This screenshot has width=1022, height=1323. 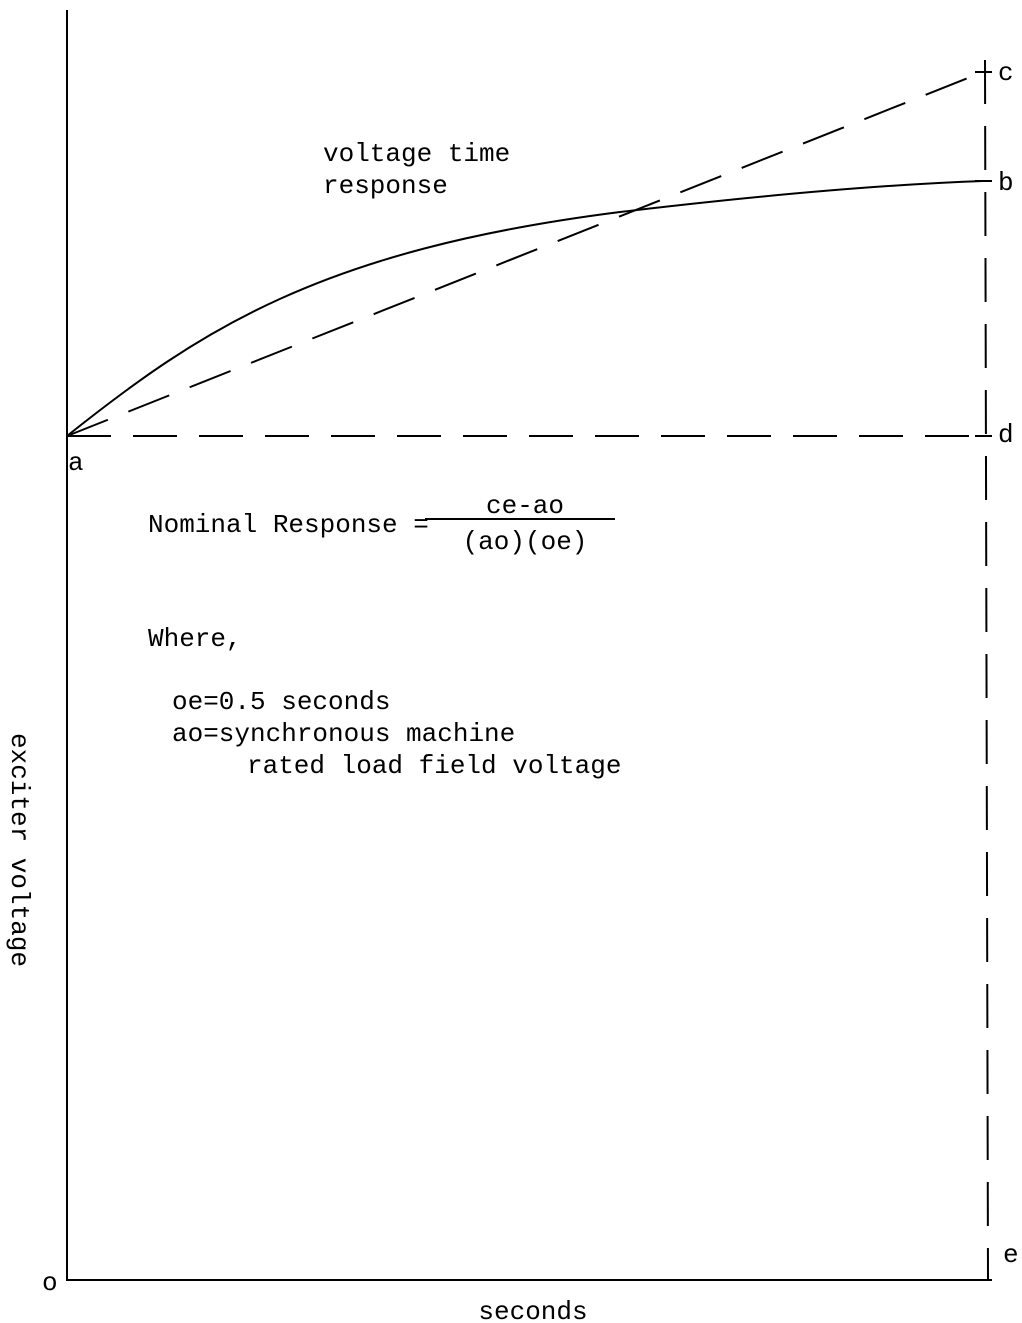 What do you see at coordinates (19, 850) in the screenshot?
I see `y-axis-label: exciter voltage` at bounding box center [19, 850].